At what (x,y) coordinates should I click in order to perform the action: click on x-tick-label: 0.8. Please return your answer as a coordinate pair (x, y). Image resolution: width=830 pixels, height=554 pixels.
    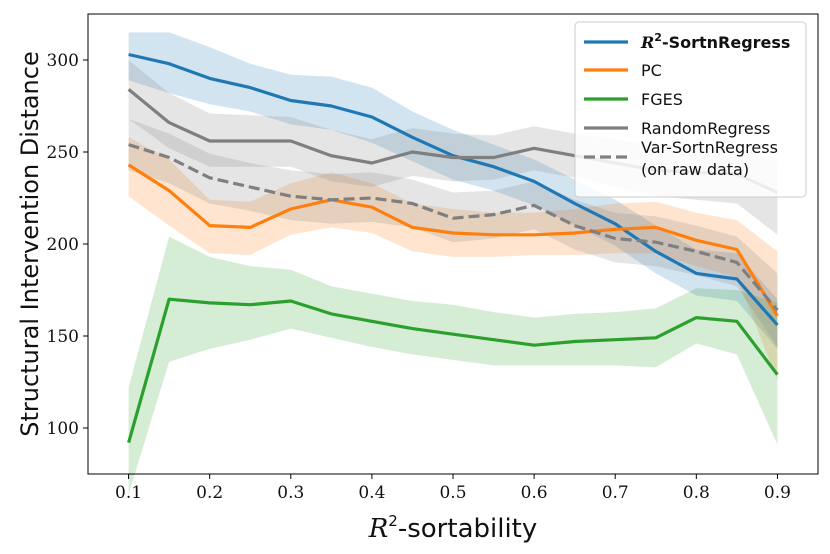
    Looking at the image, I should click on (696, 493).